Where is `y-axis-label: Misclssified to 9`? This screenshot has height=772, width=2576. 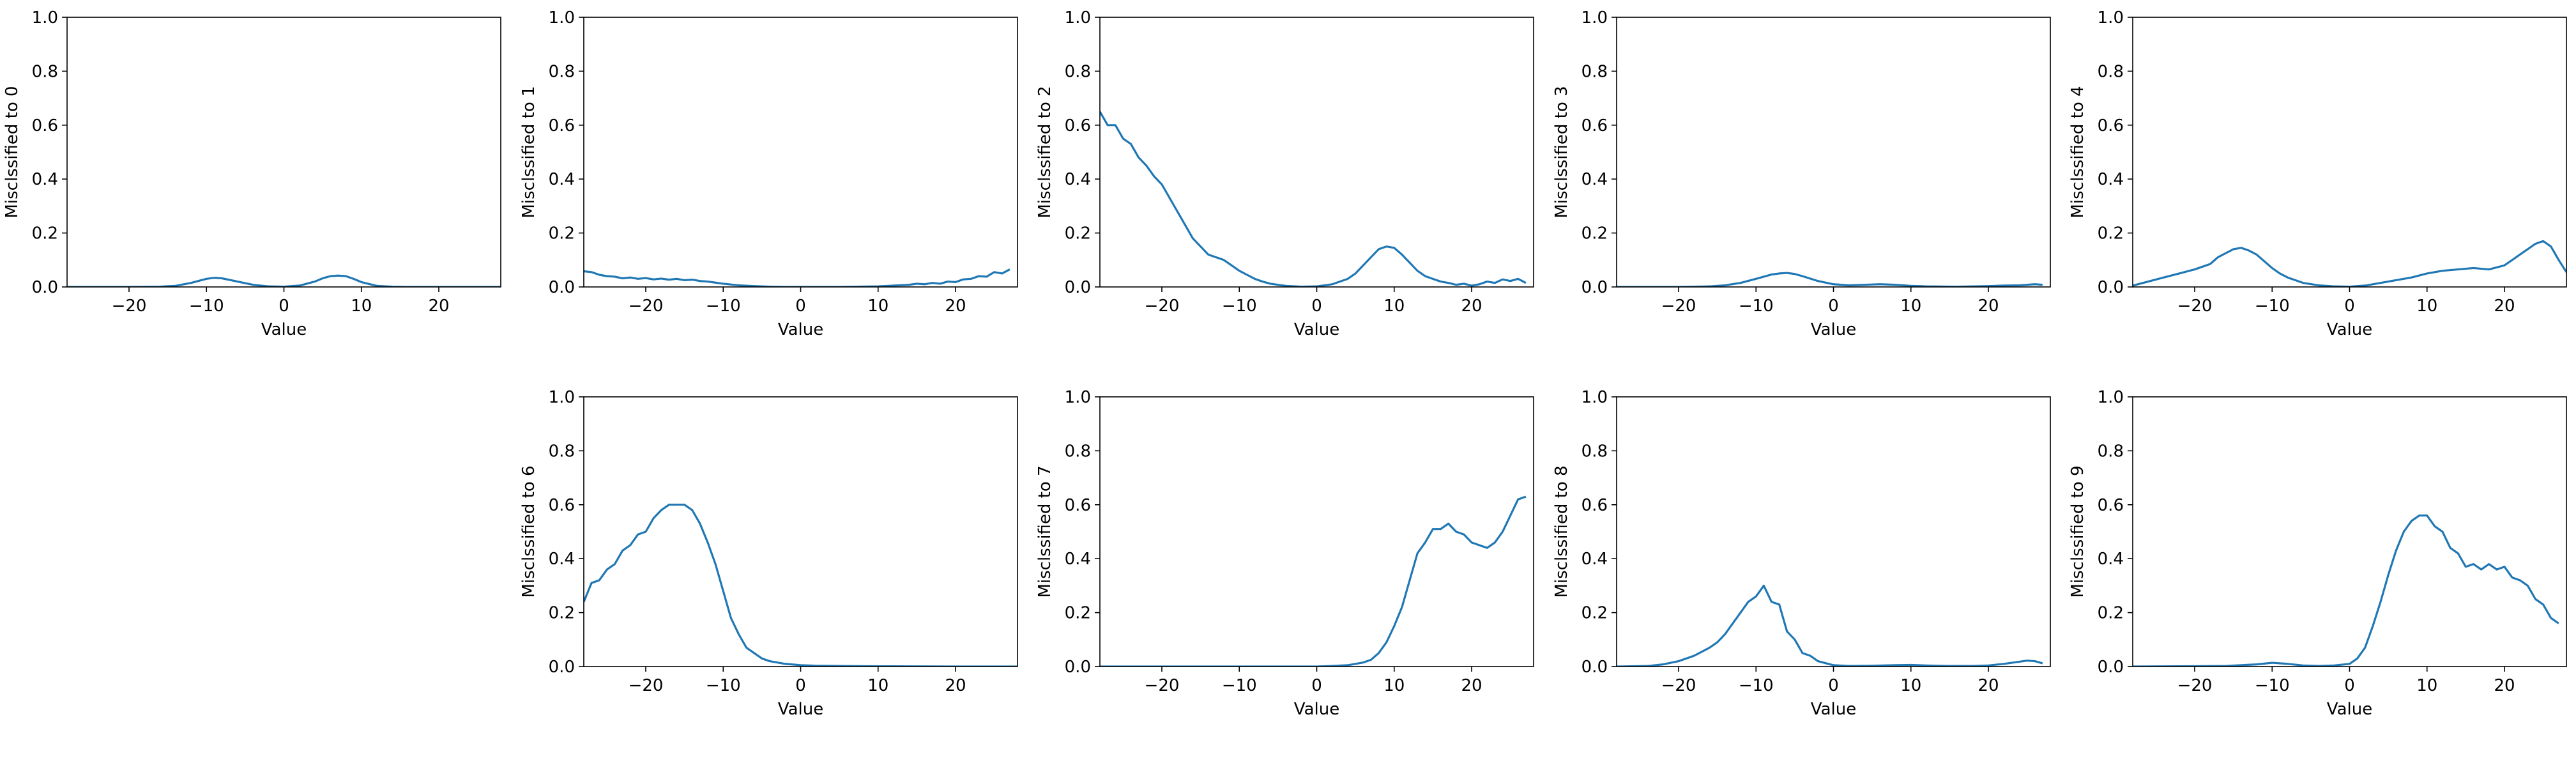 y-axis-label: Misclssified to 9 is located at coordinates (2077, 531).